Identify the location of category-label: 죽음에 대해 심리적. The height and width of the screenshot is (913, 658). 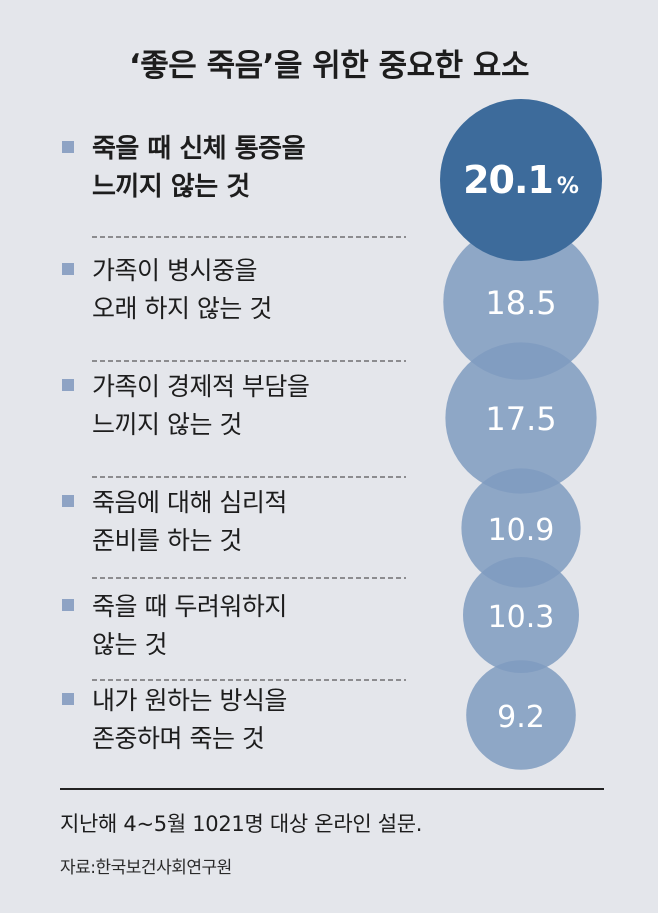
(189, 502).